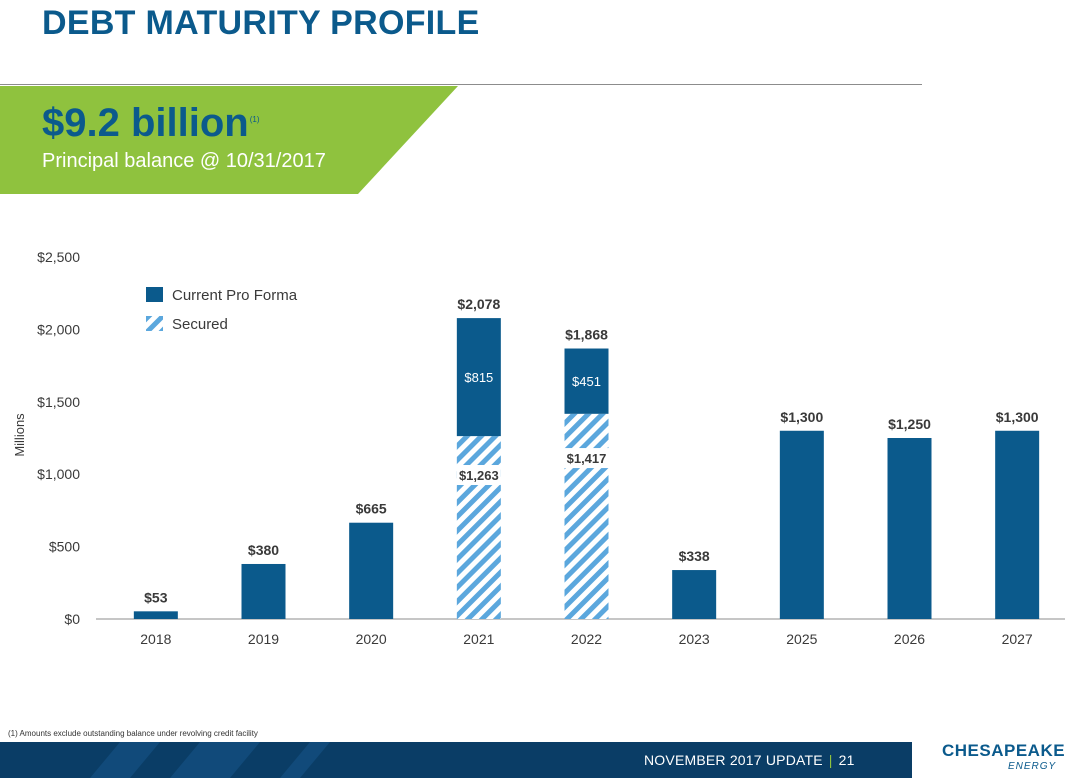 The width and height of the screenshot is (1069, 778). I want to click on x-axis: 2018 2019 2020 2021 2022 2023 2025 2026 2027, so click(580, 632).